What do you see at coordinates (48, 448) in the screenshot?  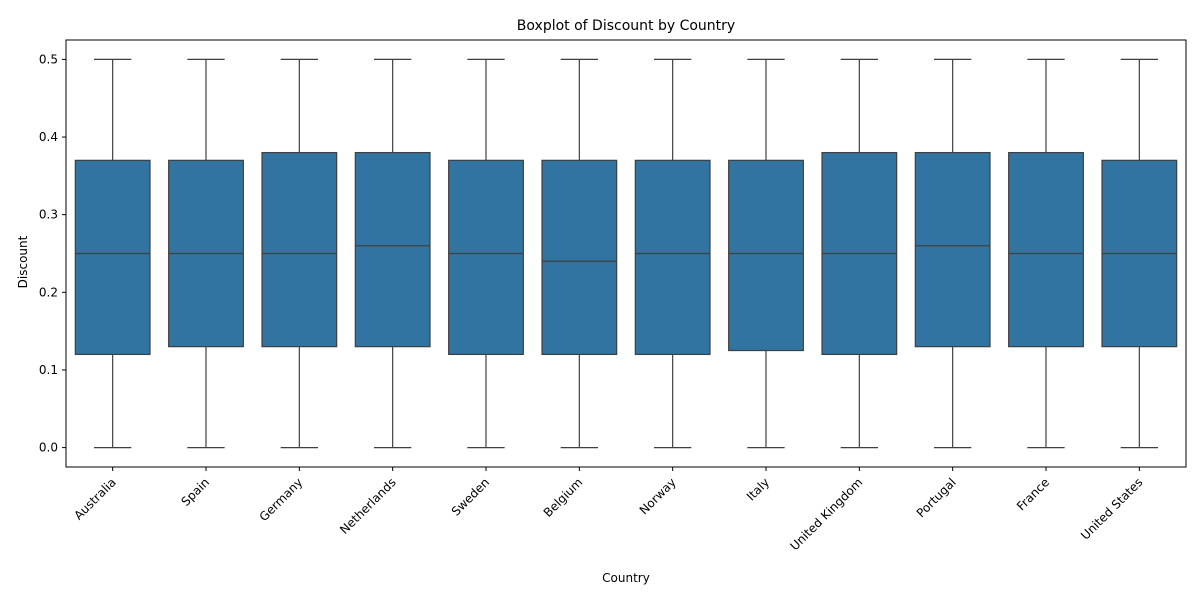 I see `y-tick-label: 0.0` at bounding box center [48, 448].